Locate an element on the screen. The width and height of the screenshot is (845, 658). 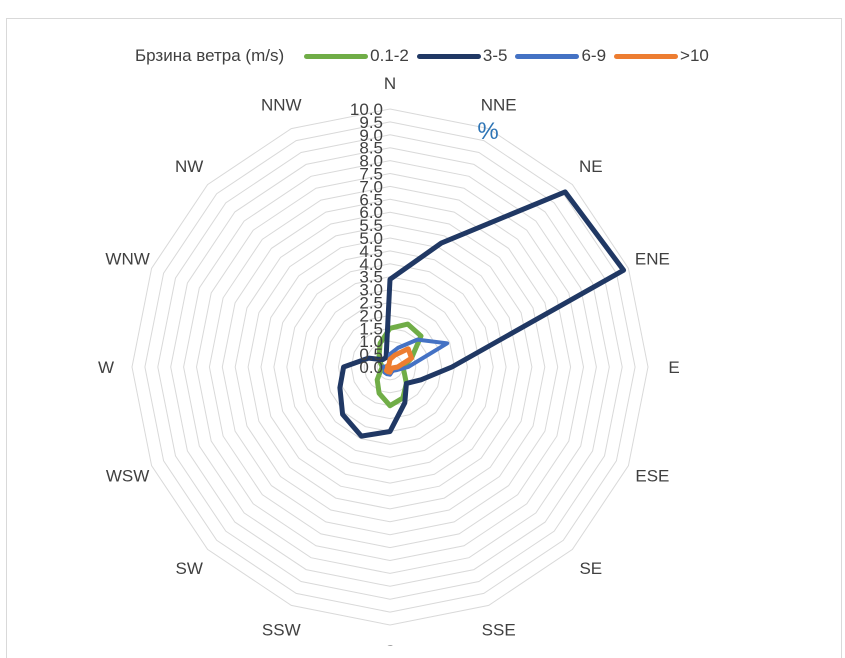
radial-tick-label: 4.0 is located at coordinates (371, 264).